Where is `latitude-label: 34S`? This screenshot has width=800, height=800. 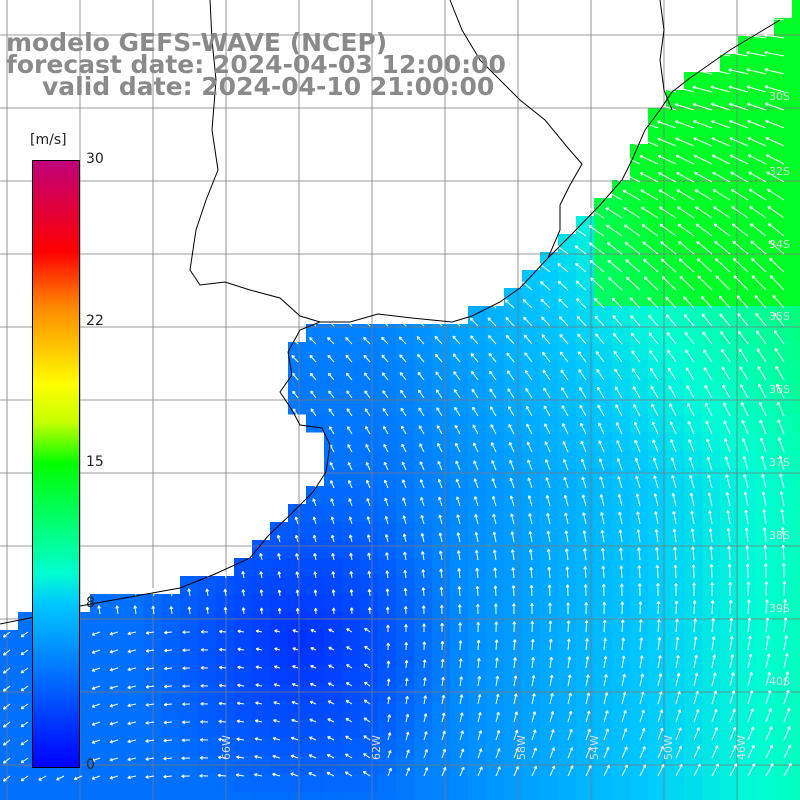 latitude-label: 34S is located at coordinates (779, 244).